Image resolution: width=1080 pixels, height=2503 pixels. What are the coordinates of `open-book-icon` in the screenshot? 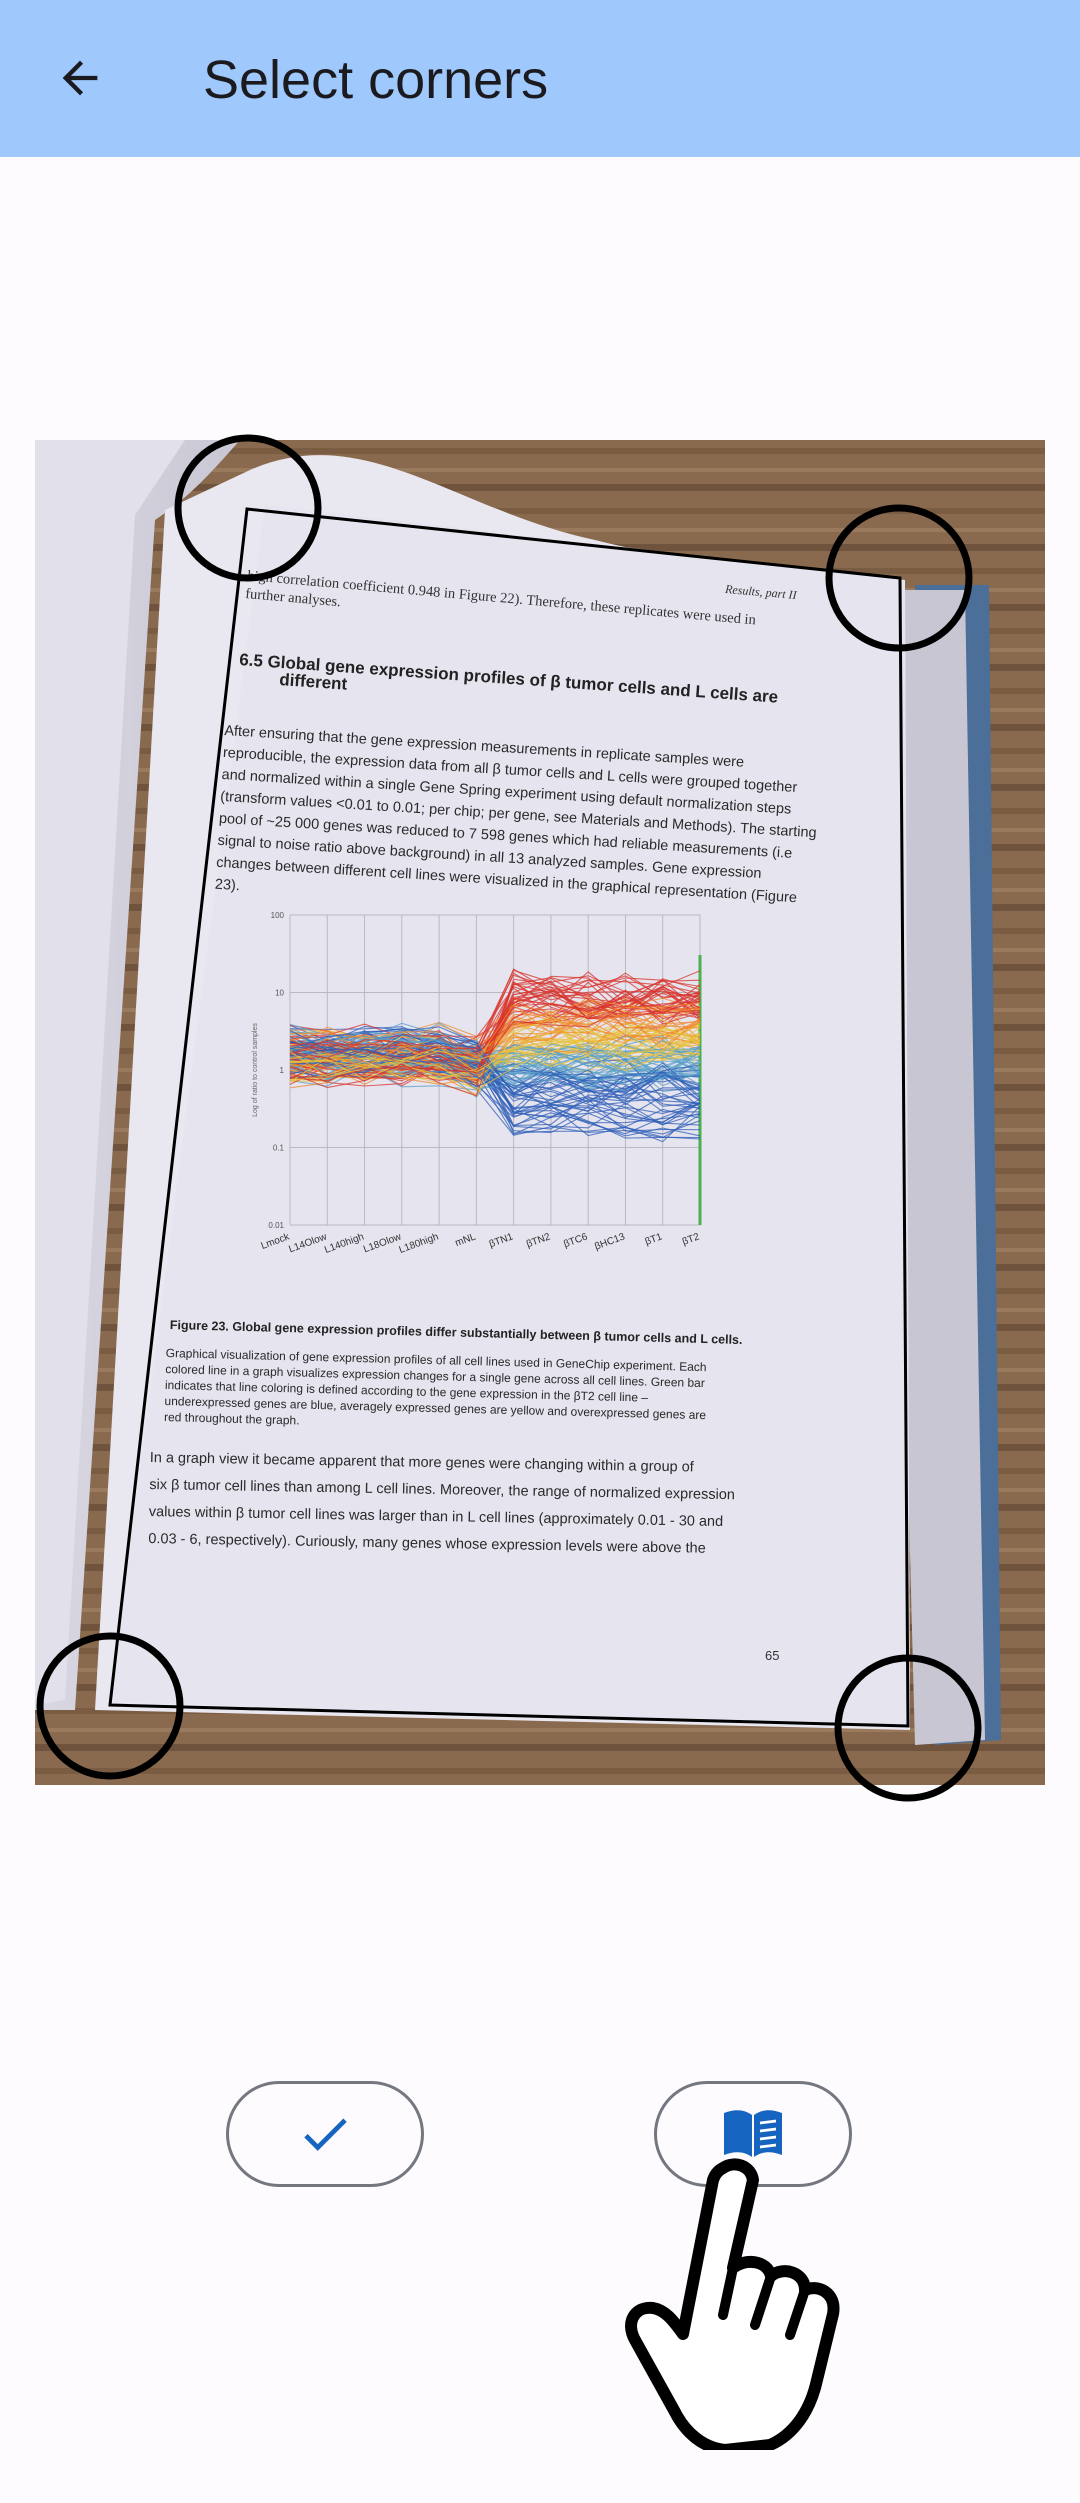 It's located at (753, 2133).